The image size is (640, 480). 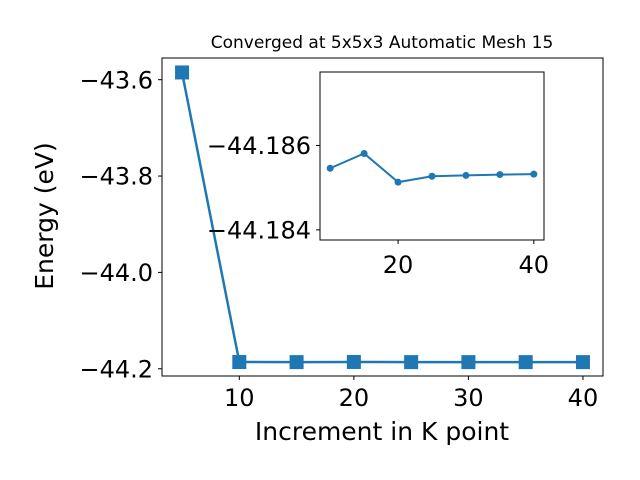 I want to click on main-y-tick-label: −44.2, so click(x=116, y=369).